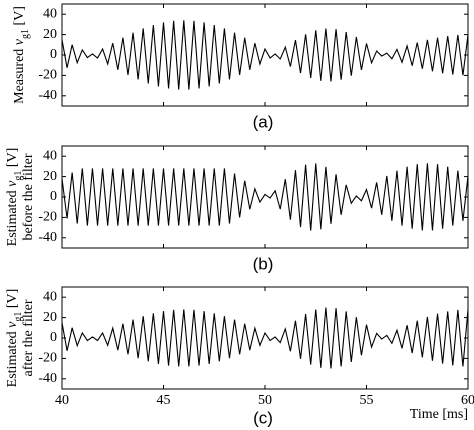 The width and height of the screenshot is (474, 430). What do you see at coordinates (367, 400) in the screenshot?
I see `x-tick-label: 55` at bounding box center [367, 400].